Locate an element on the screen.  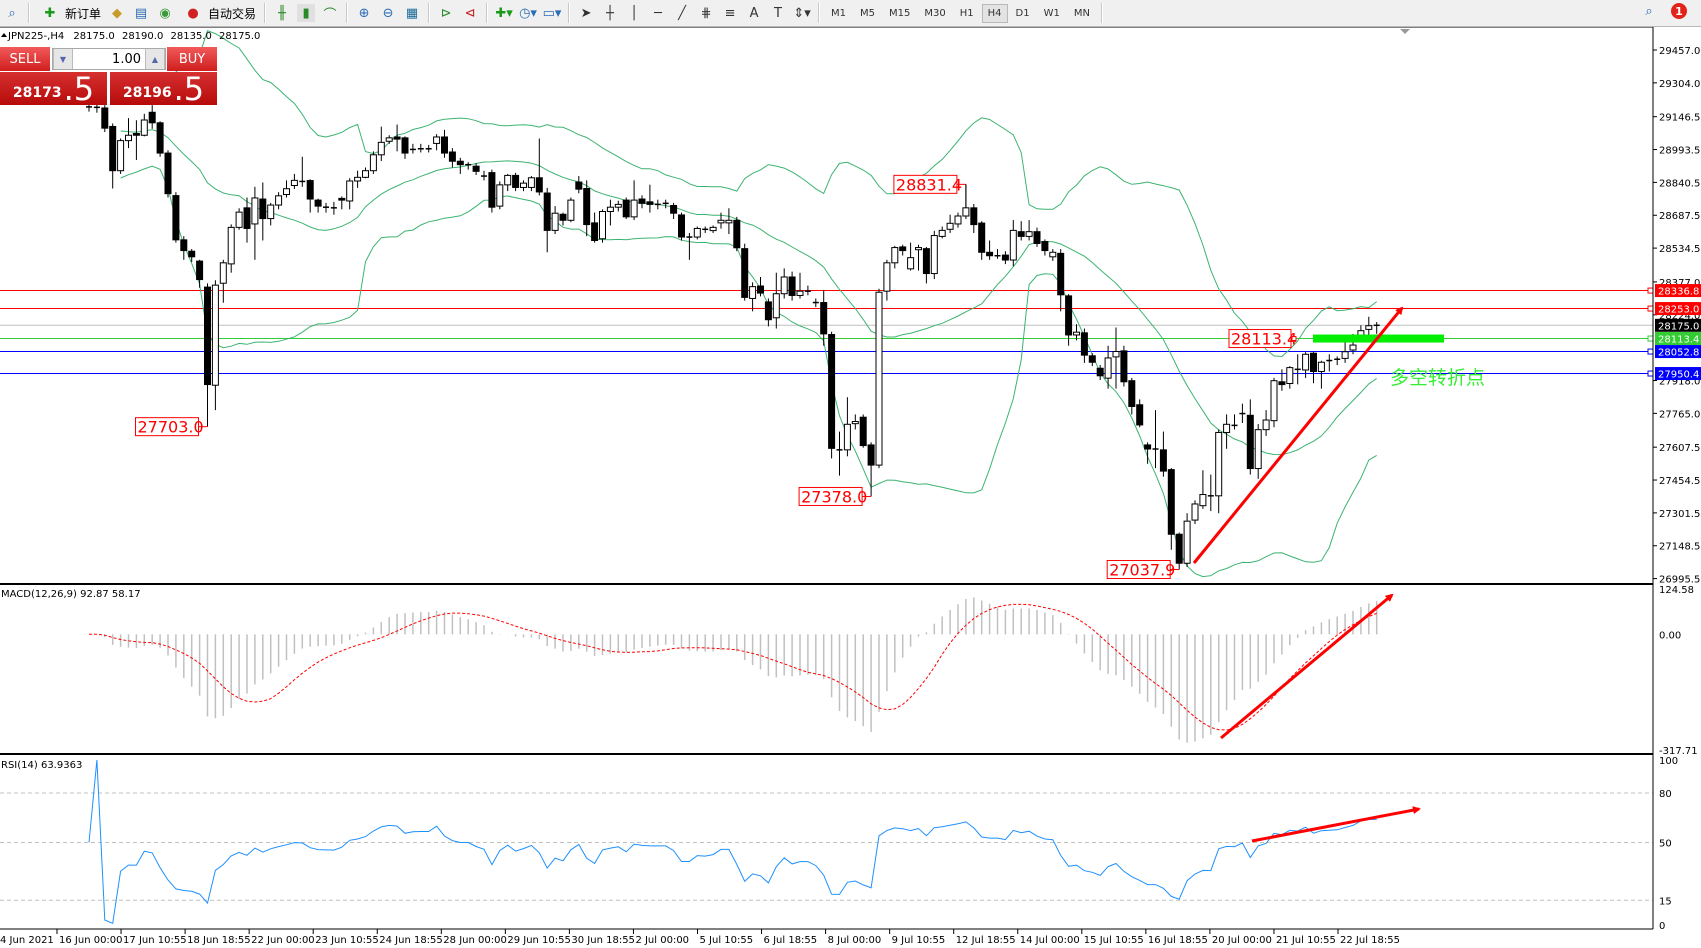
volume-increase-button: ▲ is located at coordinates (155, 59).